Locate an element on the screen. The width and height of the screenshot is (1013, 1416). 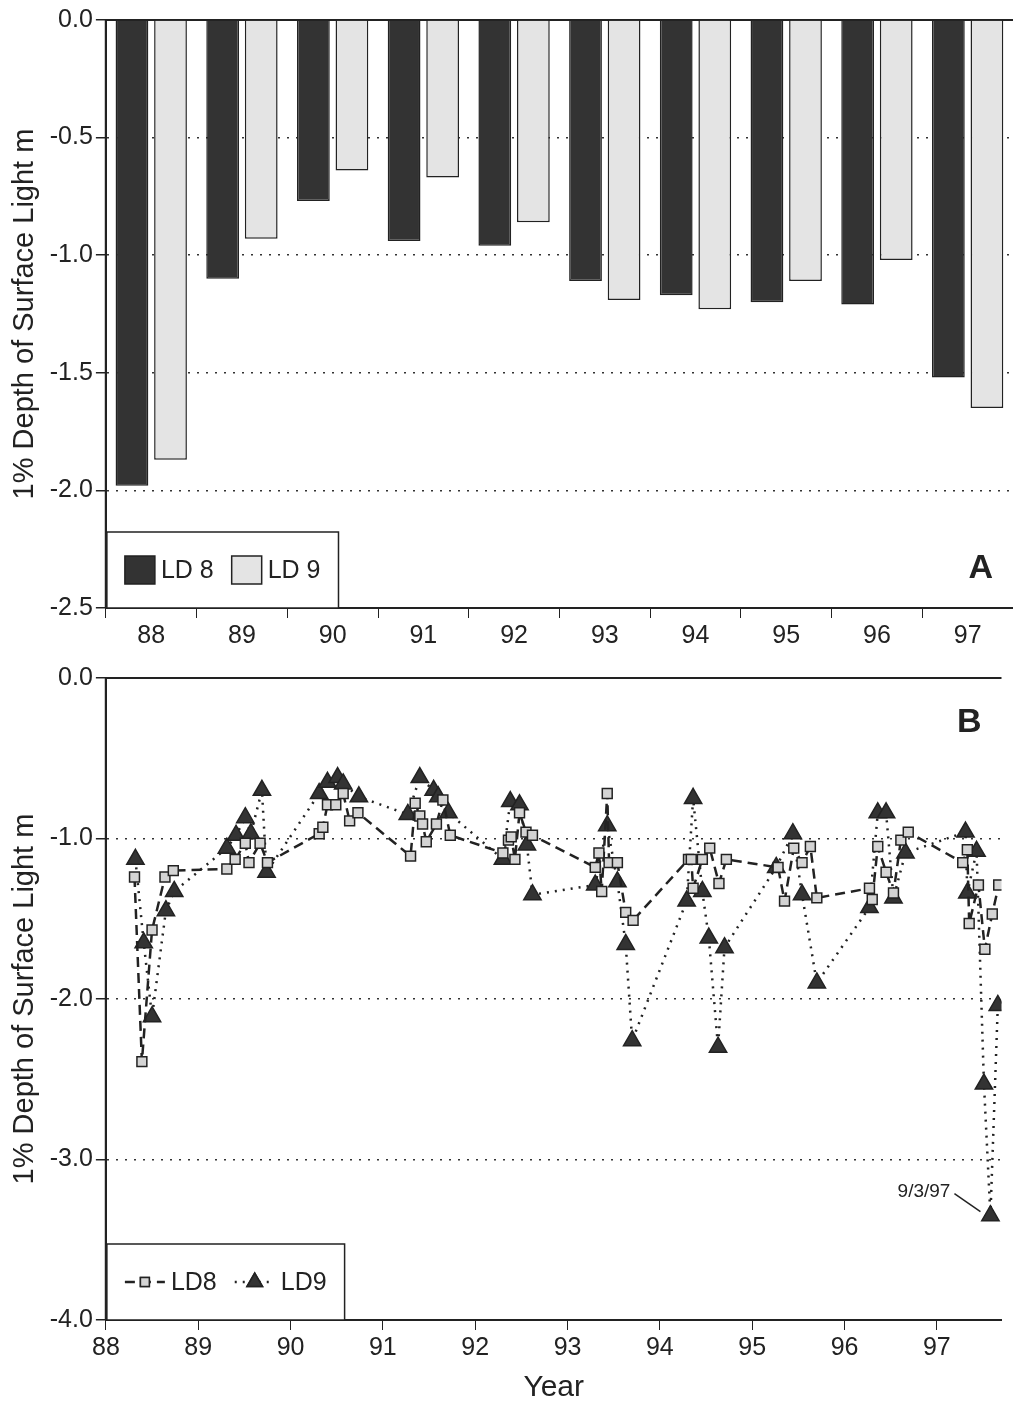
y-tick-label: -3.0 is located at coordinates (71, 1157).